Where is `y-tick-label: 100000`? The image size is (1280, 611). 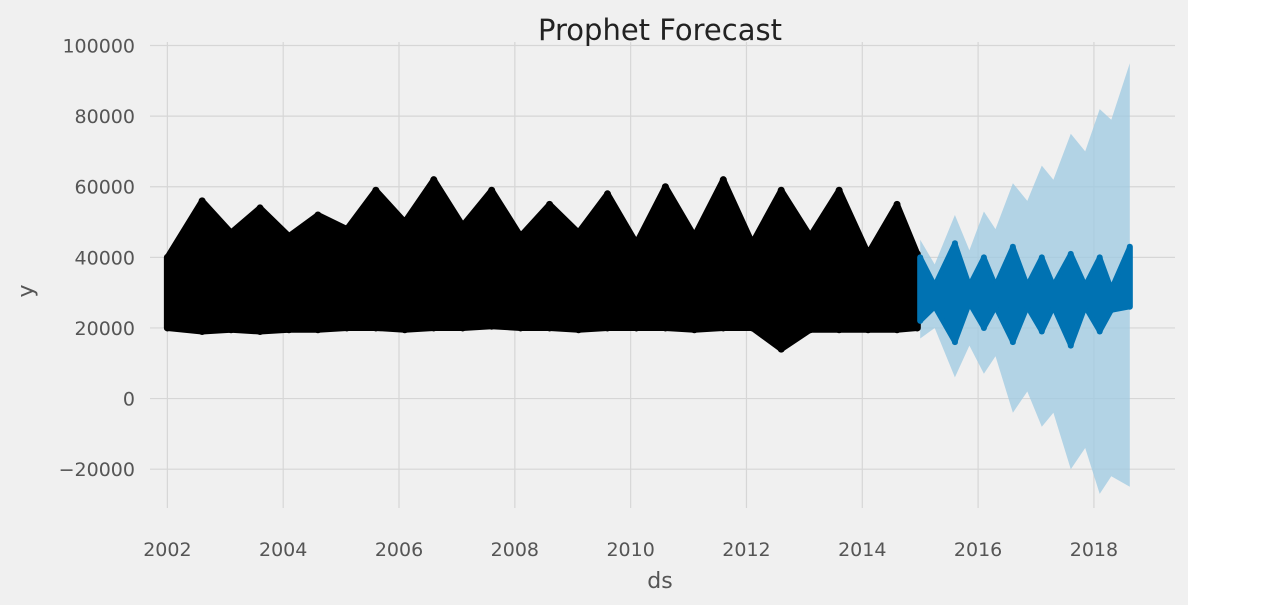 y-tick-label: 100000 is located at coordinates (98, 47).